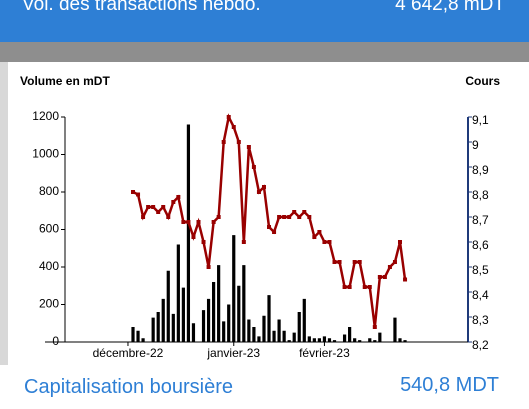 This screenshot has height=409, width=529. What do you see at coordinates (4, 213) in the screenshot?
I see `side-strip` at bounding box center [4, 213].